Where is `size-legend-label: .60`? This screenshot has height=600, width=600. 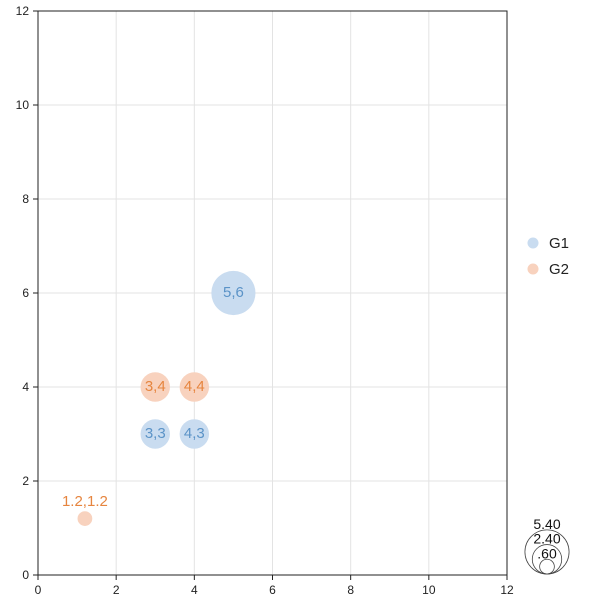 size-legend-label: .60 is located at coordinates (547, 553).